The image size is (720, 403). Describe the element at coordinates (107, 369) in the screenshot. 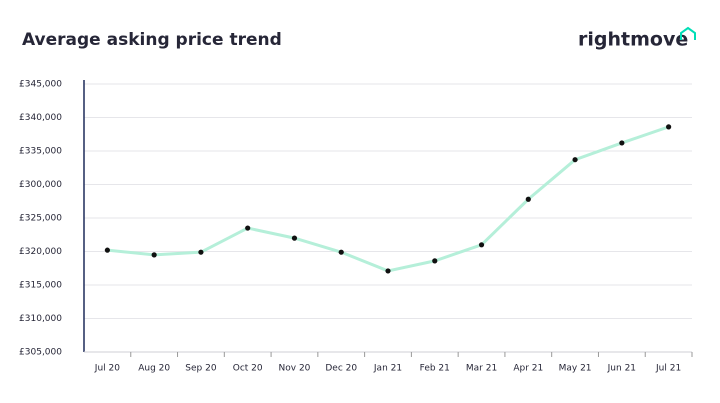

I see `x-tick-label: Jul 20` at that location.